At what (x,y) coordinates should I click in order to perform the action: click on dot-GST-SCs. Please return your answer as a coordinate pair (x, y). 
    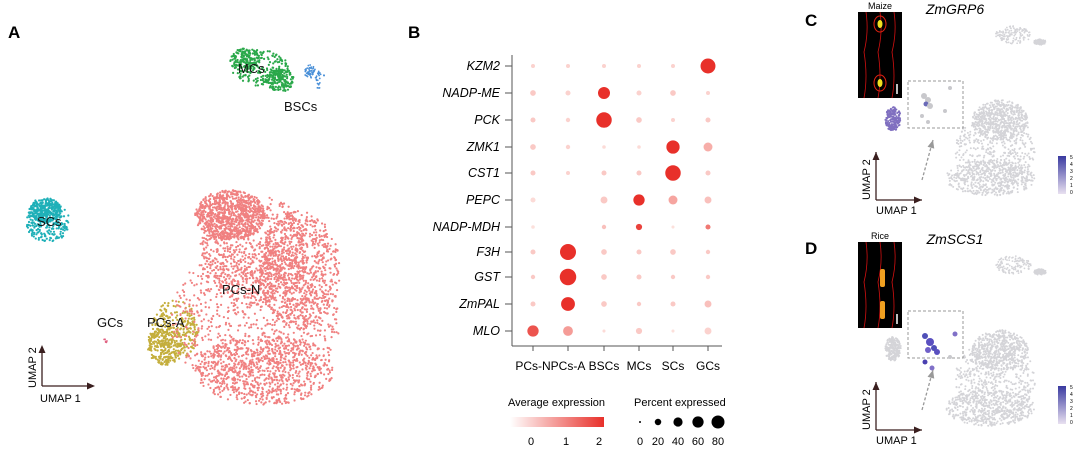
    Looking at the image, I should click on (673, 277).